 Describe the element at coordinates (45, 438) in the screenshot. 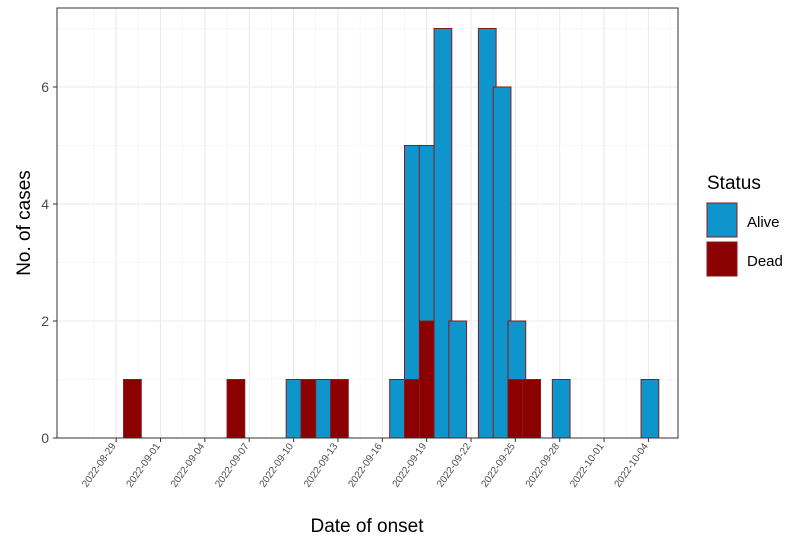

I see `y-tick-label: 0` at that location.